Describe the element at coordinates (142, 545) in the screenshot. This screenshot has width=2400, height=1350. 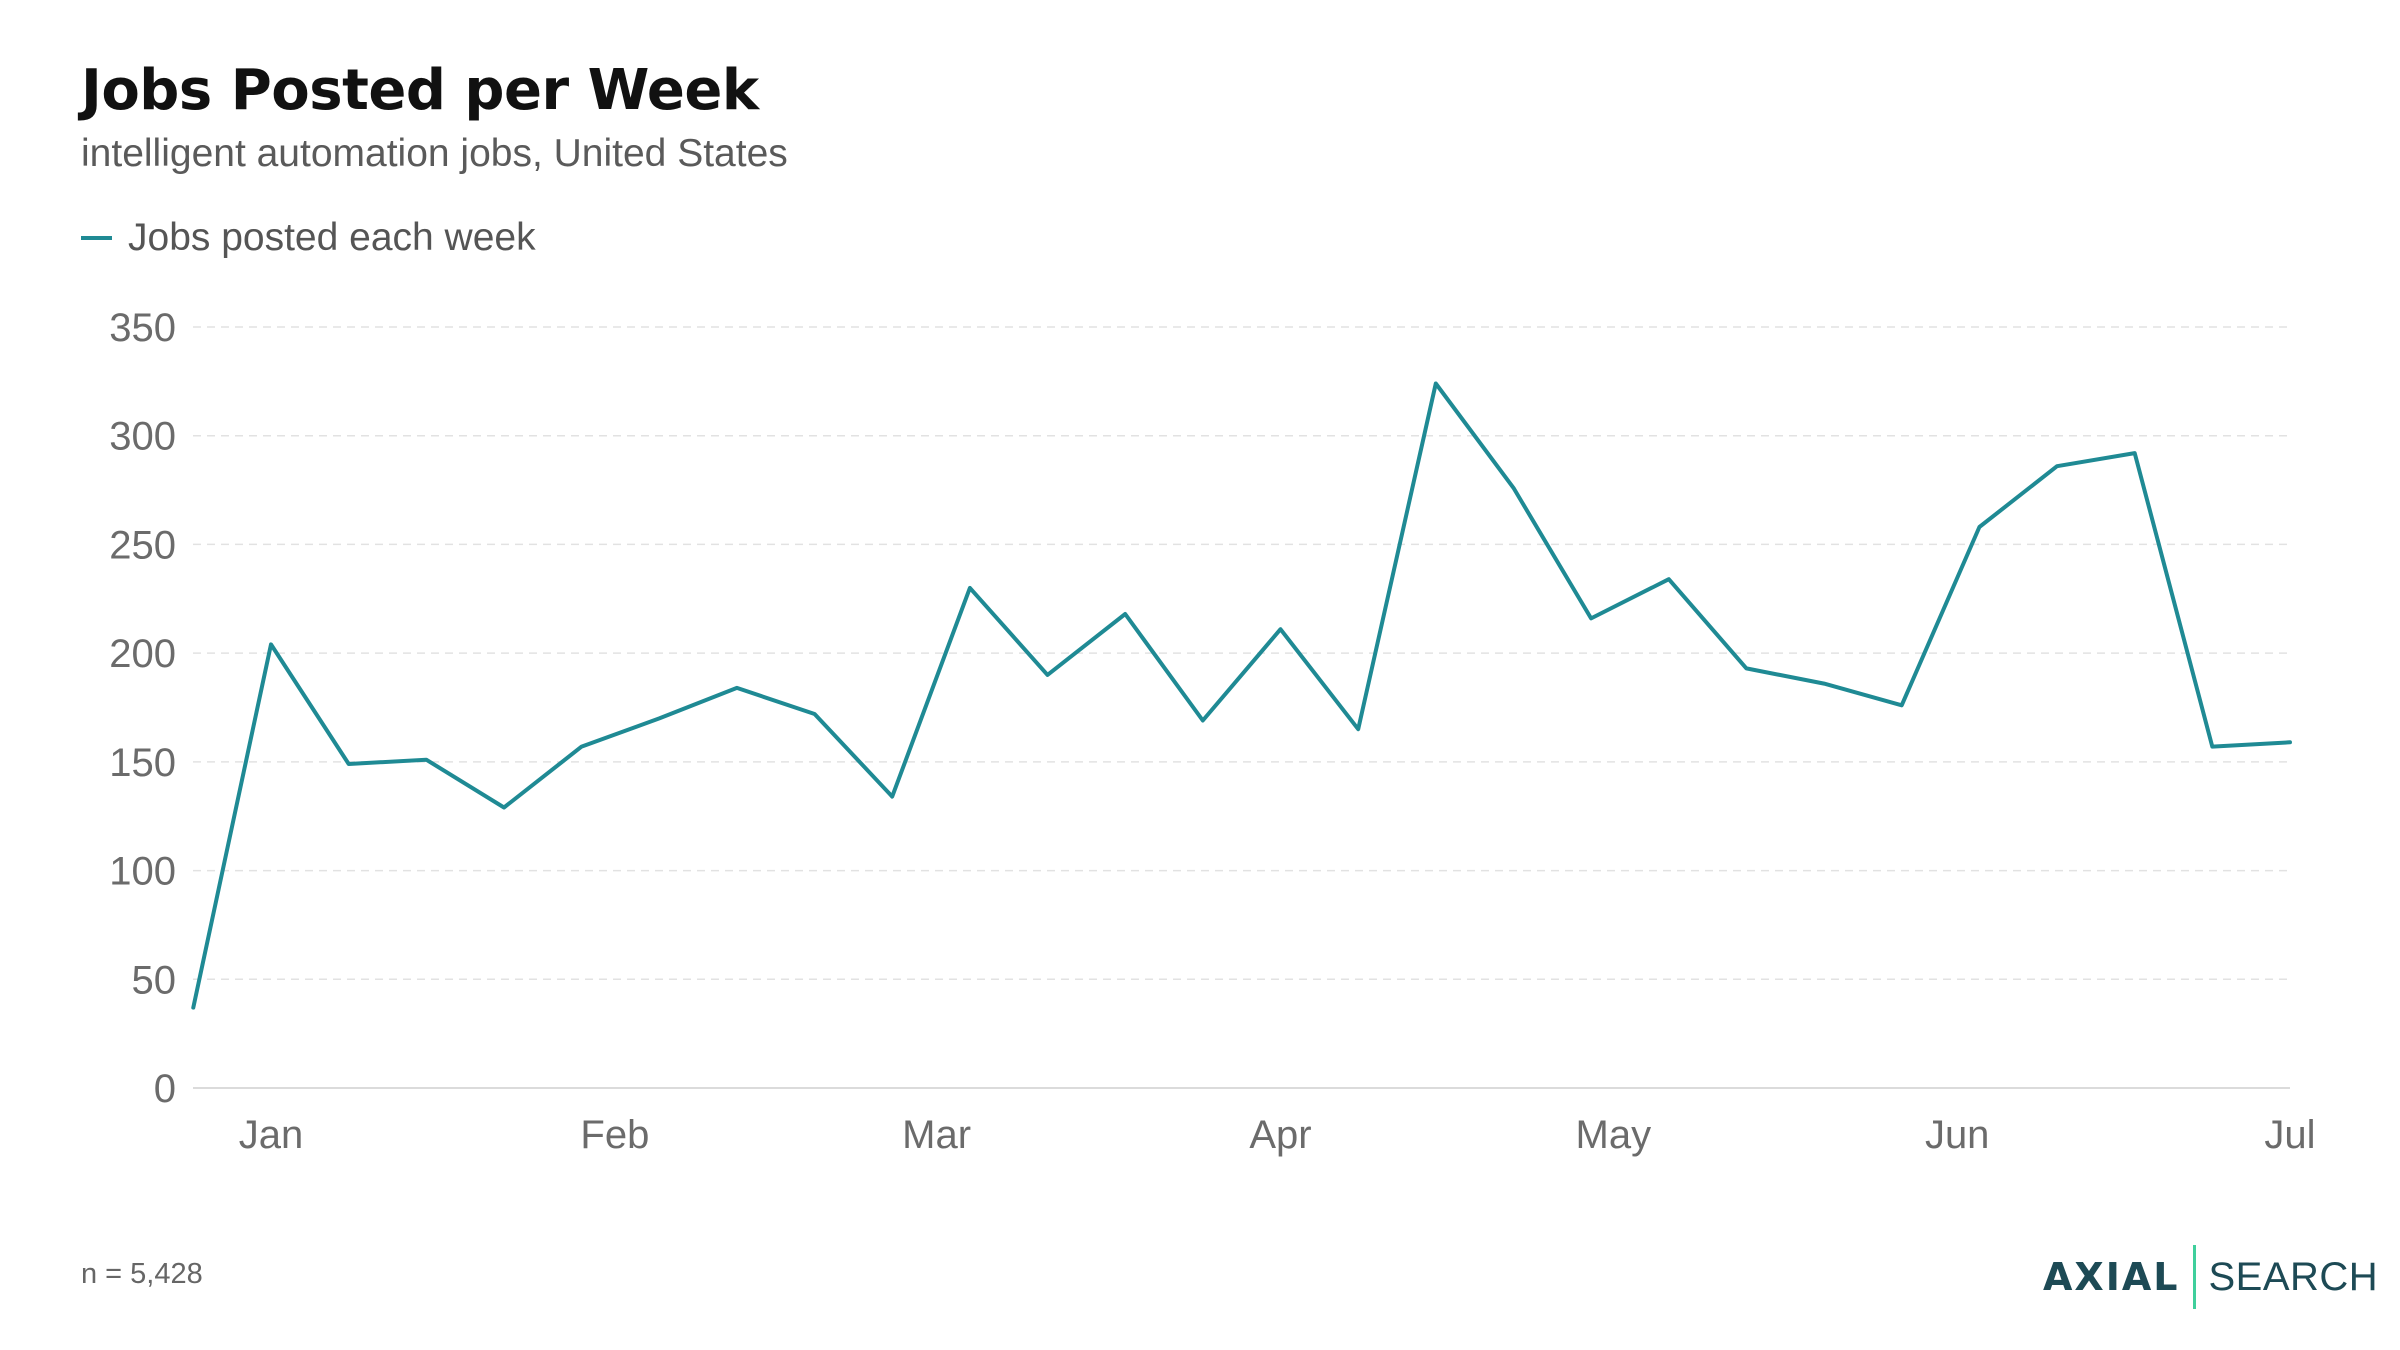
I see `y-tick-label: 250` at that location.